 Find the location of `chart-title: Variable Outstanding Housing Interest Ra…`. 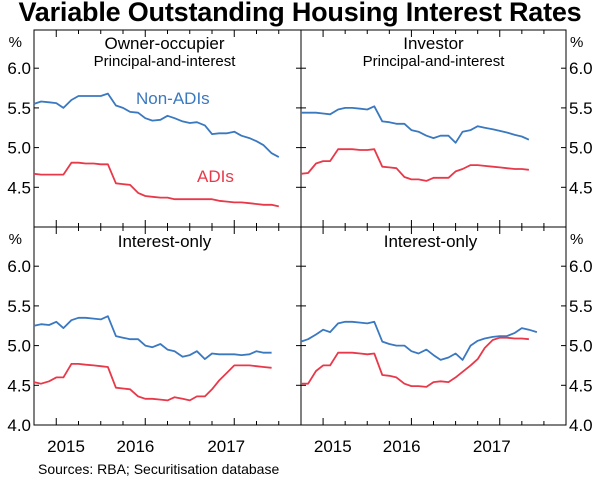

chart-title: Variable Outstanding Housing Interest Ra… is located at coordinates (300, 13).